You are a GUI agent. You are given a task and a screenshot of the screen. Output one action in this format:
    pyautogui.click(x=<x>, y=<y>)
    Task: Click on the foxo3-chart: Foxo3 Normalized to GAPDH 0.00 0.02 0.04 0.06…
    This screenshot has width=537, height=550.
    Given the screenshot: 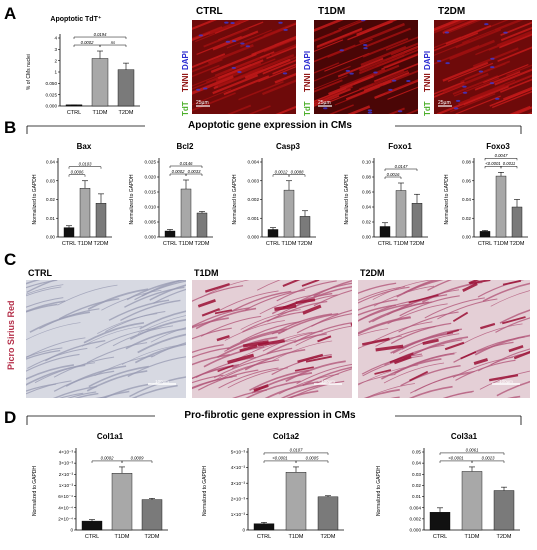 What is the action you would take?
    pyautogui.click(x=486, y=194)
    